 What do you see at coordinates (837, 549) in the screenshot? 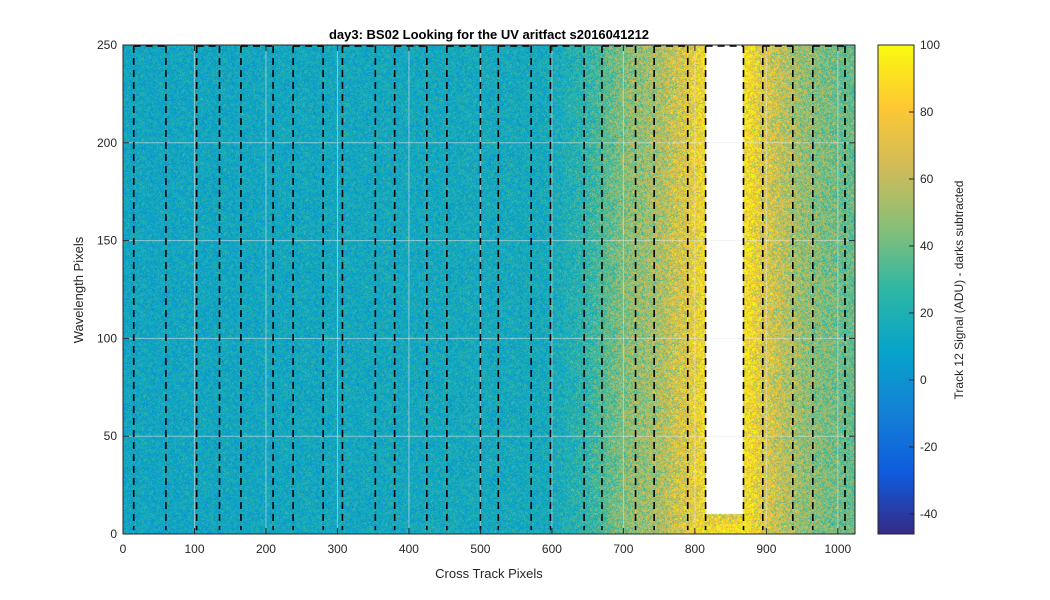
I see `x-tick-label: 1000` at bounding box center [837, 549].